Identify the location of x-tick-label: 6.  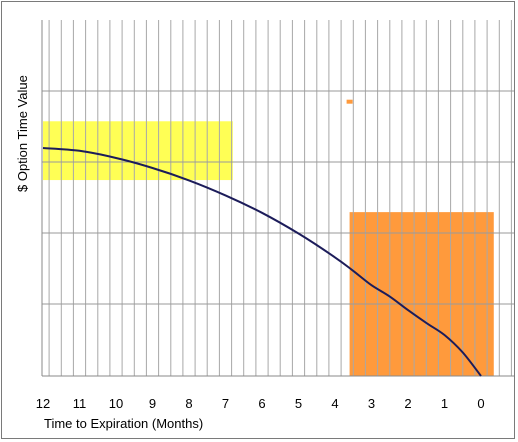
(261, 403).